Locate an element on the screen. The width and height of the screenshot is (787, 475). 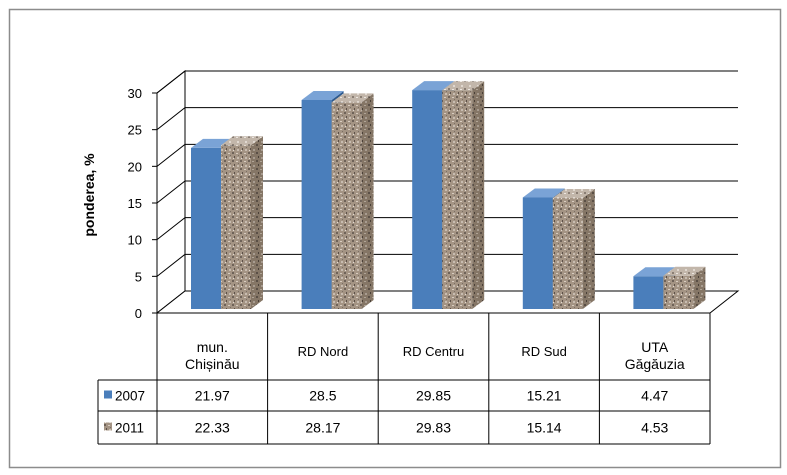
data-label: 28.17 is located at coordinates (322, 428).